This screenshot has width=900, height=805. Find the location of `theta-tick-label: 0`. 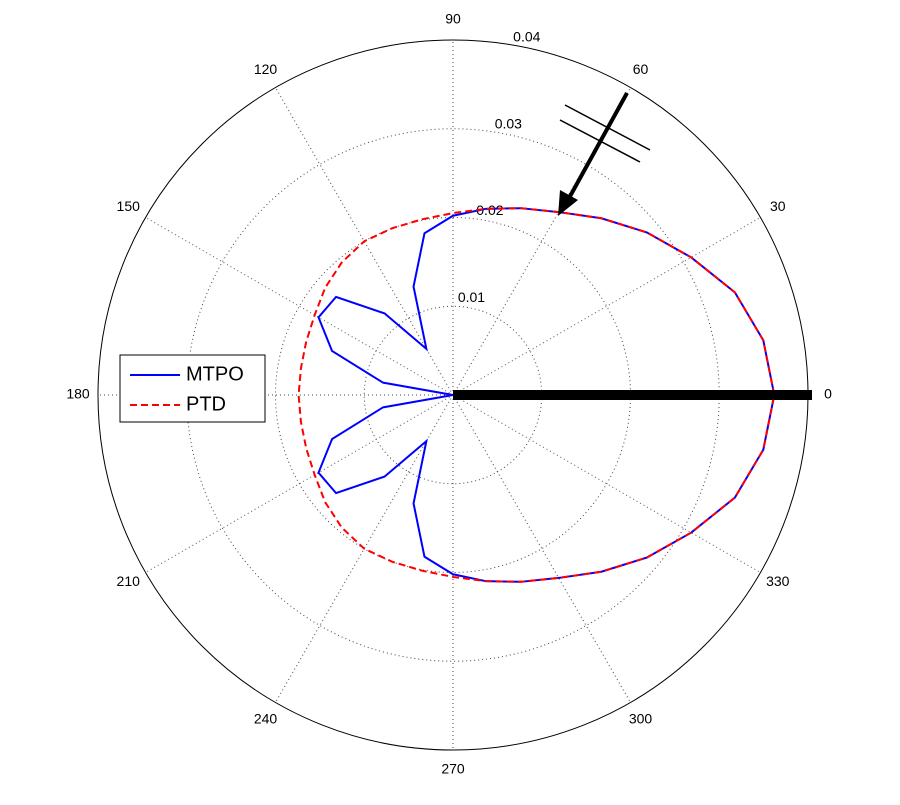

theta-tick-label: 0 is located at coordinates (828, 394).